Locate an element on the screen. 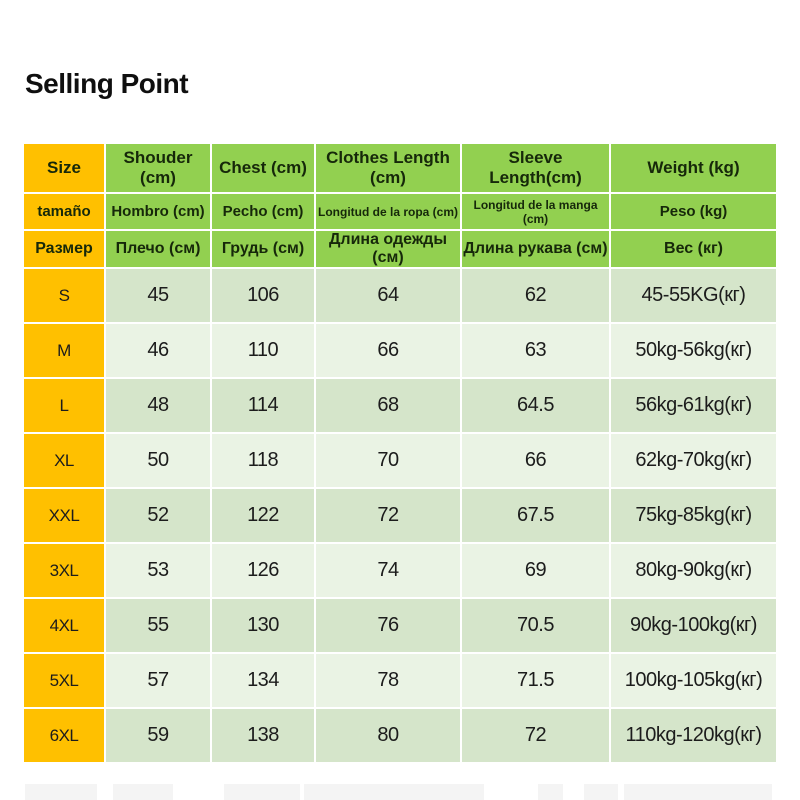 This screenshot has width=800, height=800. chest-cell: 130 is located at coordinates (263, 625).